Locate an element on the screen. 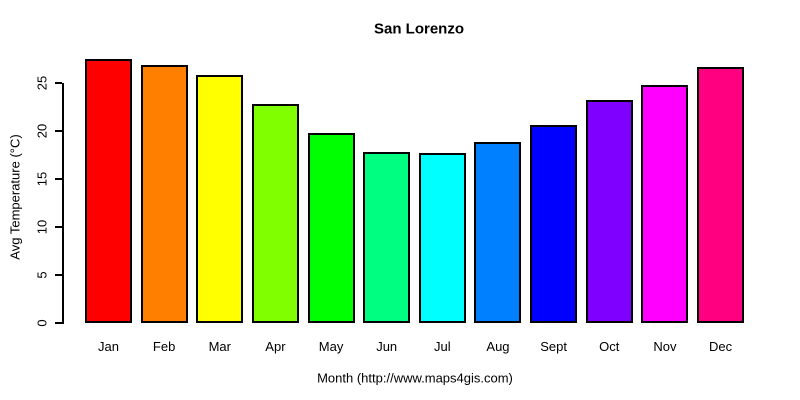 The width and height of the screenshot is (800, 400). x-tick-label-oct: Oct is located at coordinates (609, 346).